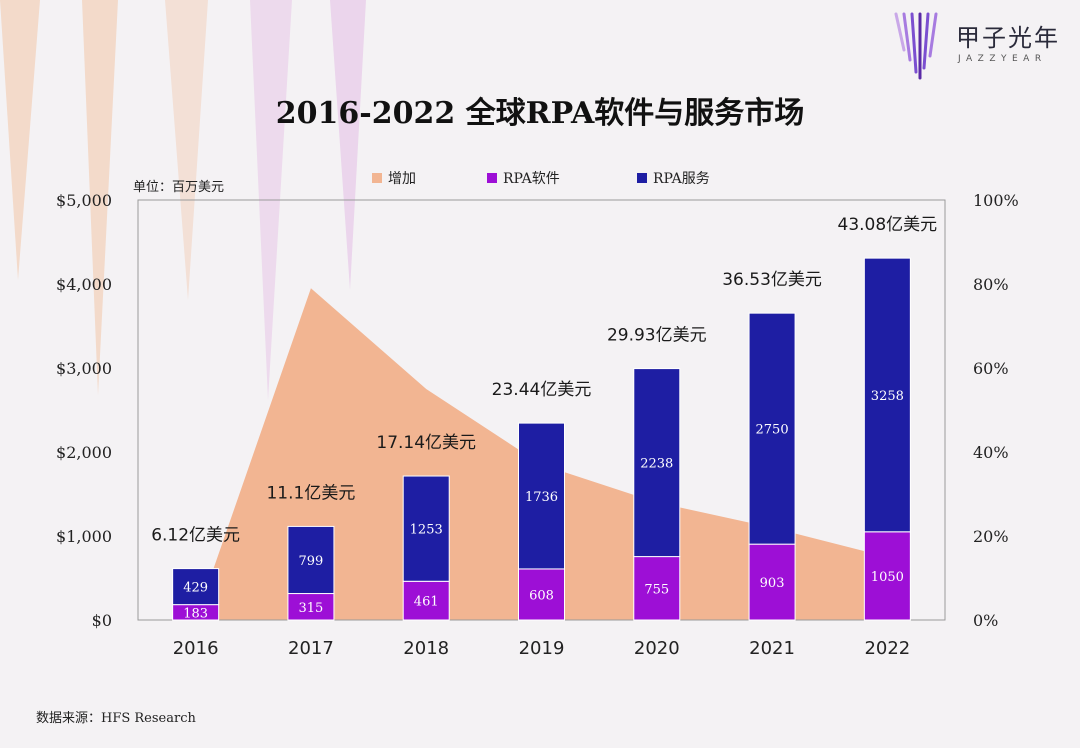  I want to click on services-value-label: 3258, so click(887, 396).